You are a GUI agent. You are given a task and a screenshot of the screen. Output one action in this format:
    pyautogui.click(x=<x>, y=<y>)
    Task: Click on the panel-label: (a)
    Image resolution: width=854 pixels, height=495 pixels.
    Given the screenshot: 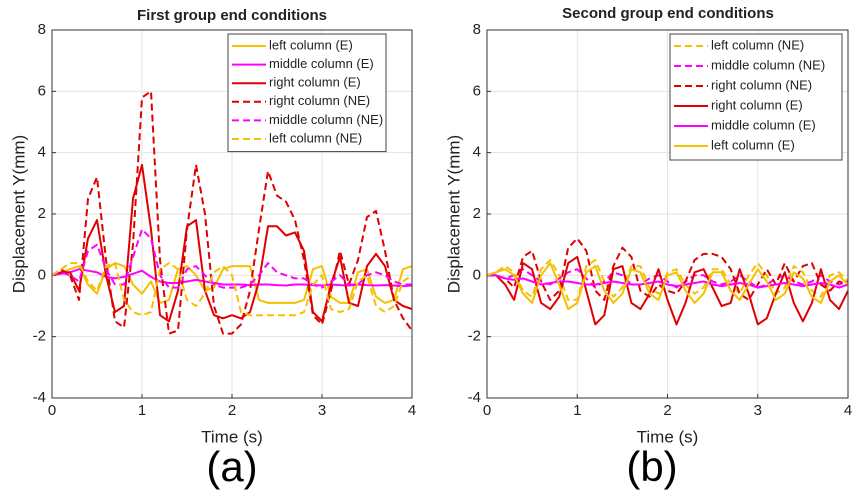 What is the action you would take?
    pyautogui.click(x=231, y=466)
    